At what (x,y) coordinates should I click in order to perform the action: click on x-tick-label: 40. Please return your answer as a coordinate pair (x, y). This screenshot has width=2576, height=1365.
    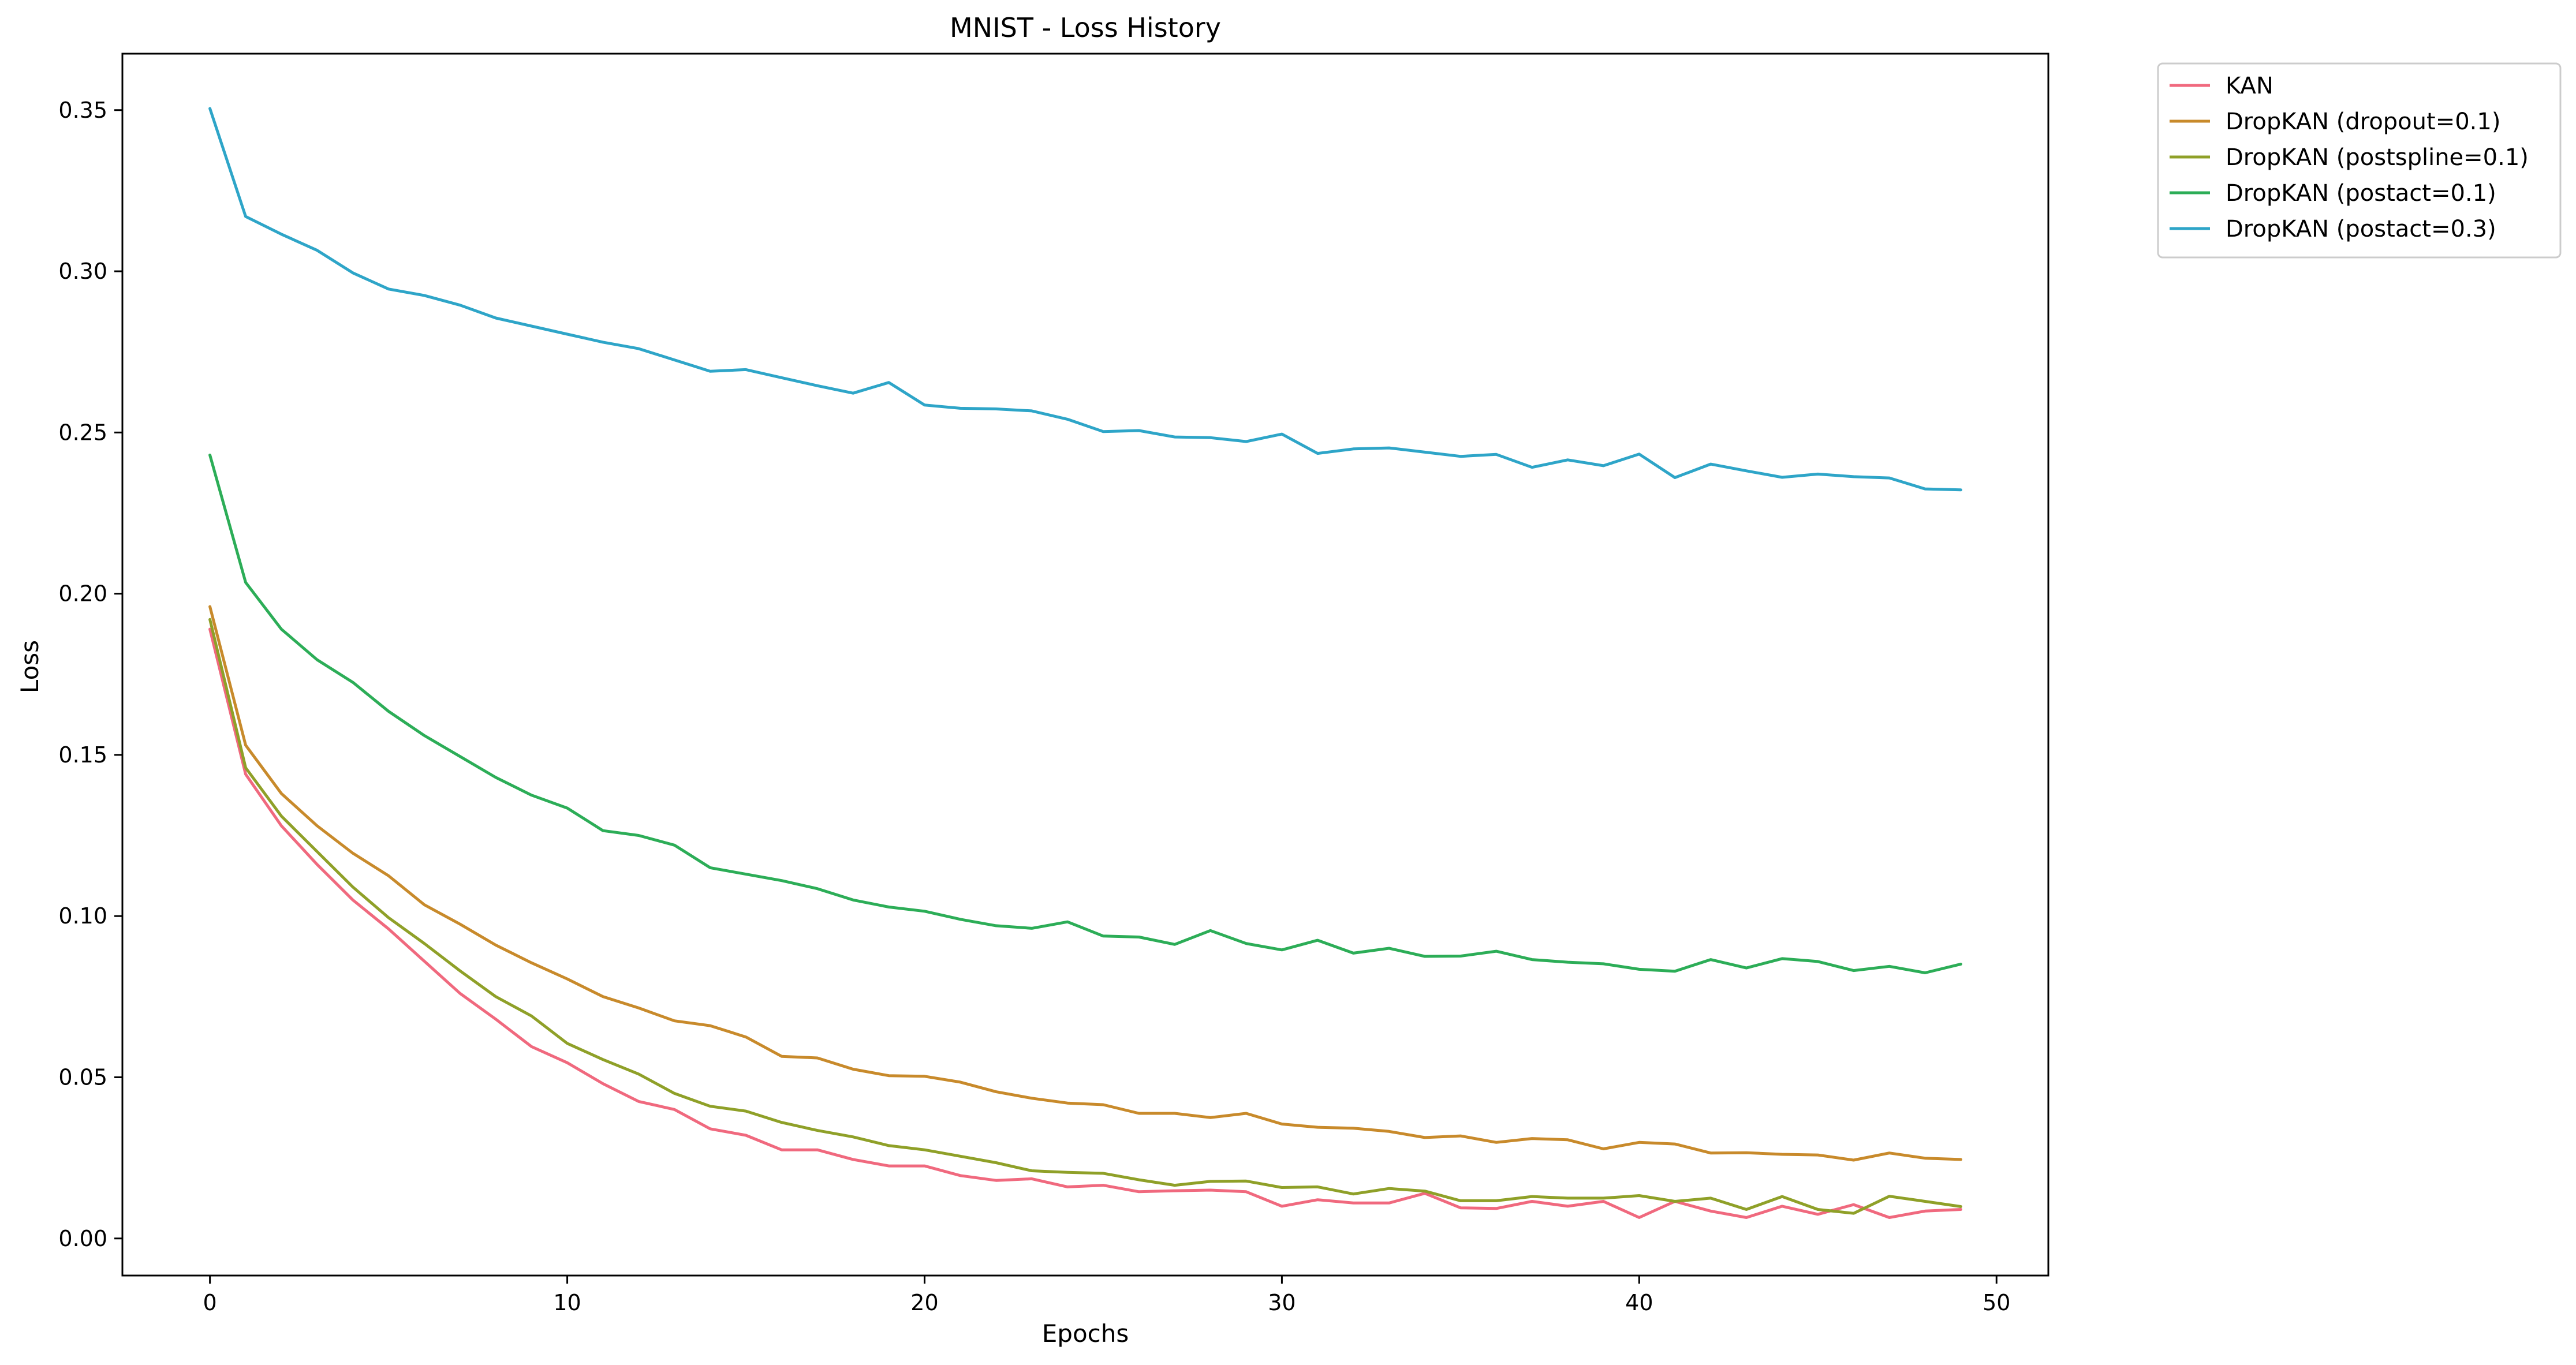
    Looking at the image, I should click on (1639, 1302).